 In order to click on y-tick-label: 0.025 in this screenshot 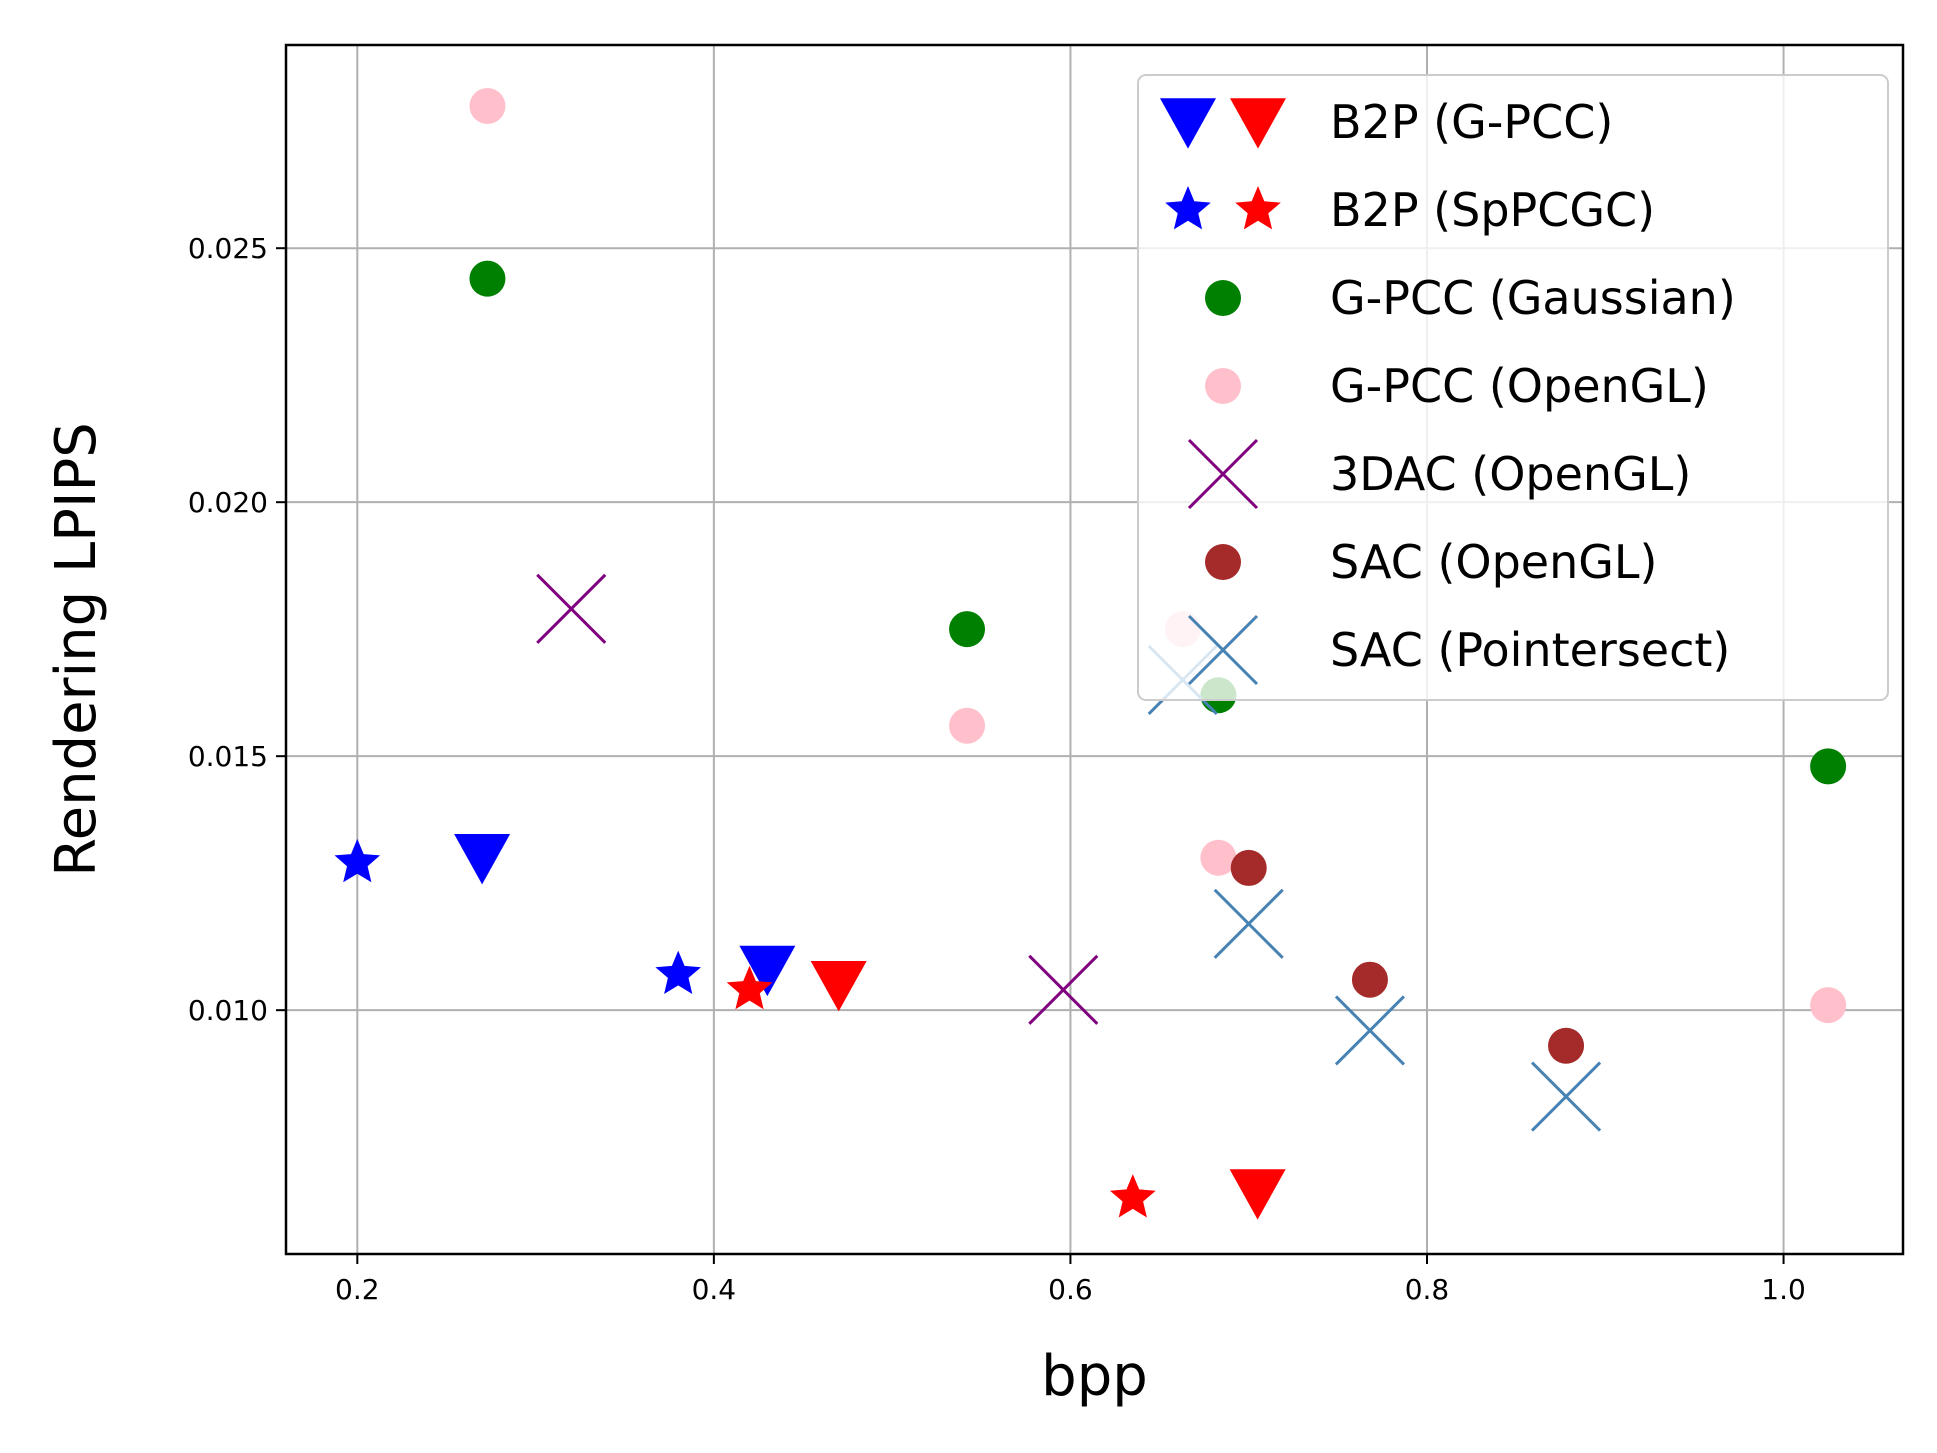, I will do `click(228, 248)`.